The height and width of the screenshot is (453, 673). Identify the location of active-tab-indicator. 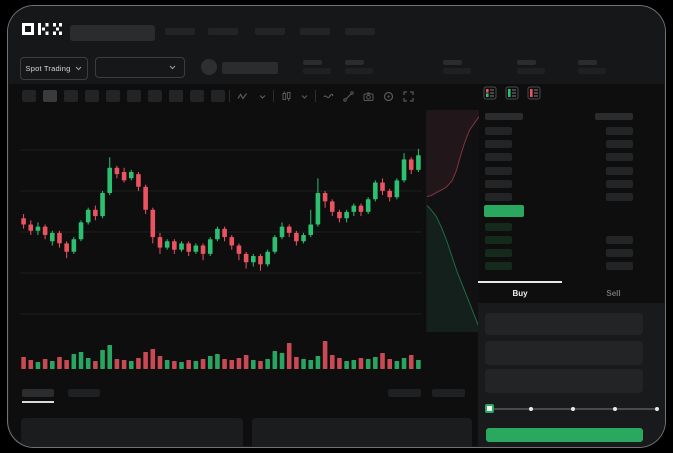
(520, 282).